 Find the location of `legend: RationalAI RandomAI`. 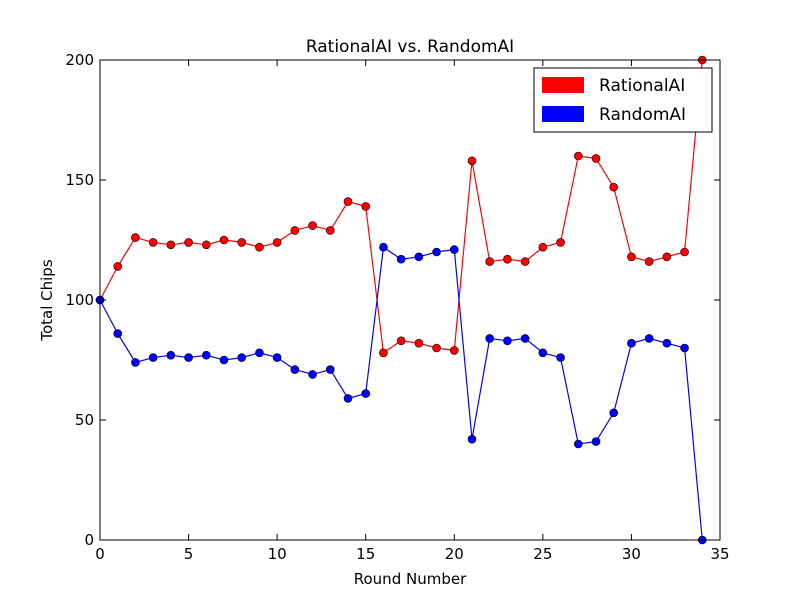

legend: RationalAI RandomAI is located at coordinates (623, 100).